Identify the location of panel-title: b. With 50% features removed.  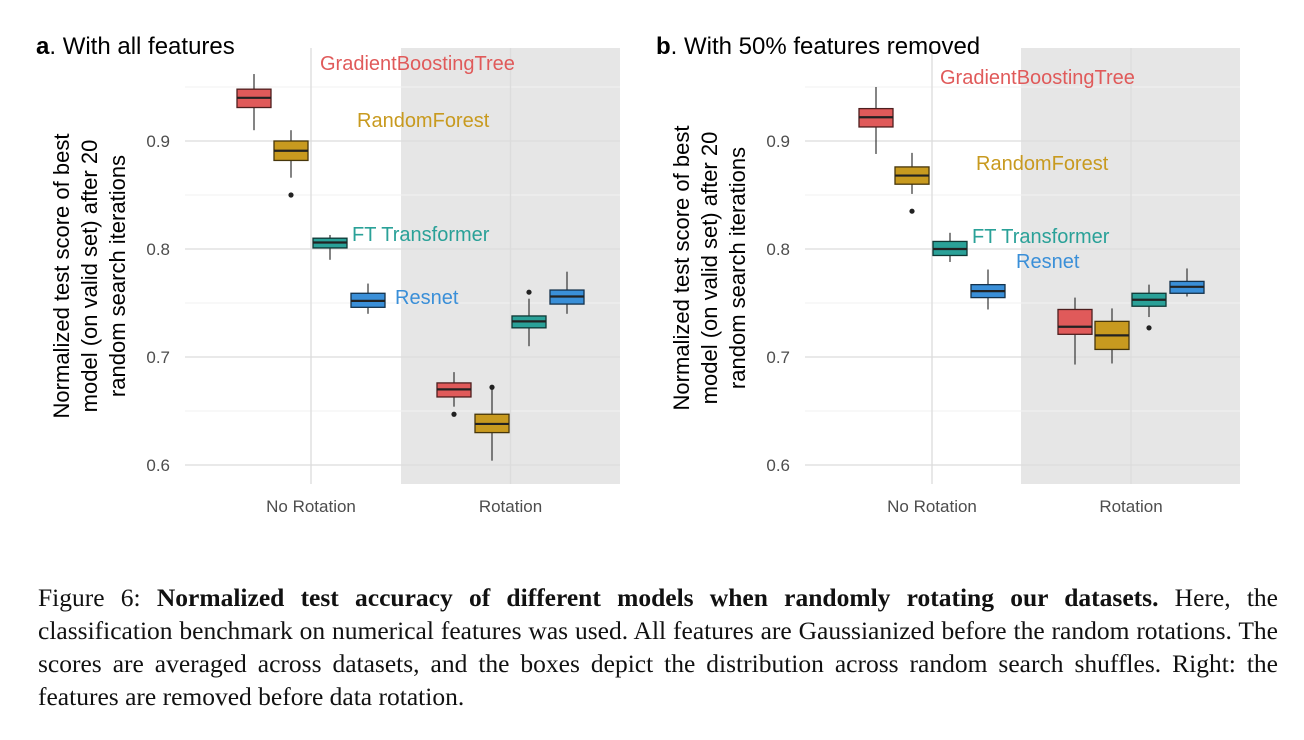
(818, 46).